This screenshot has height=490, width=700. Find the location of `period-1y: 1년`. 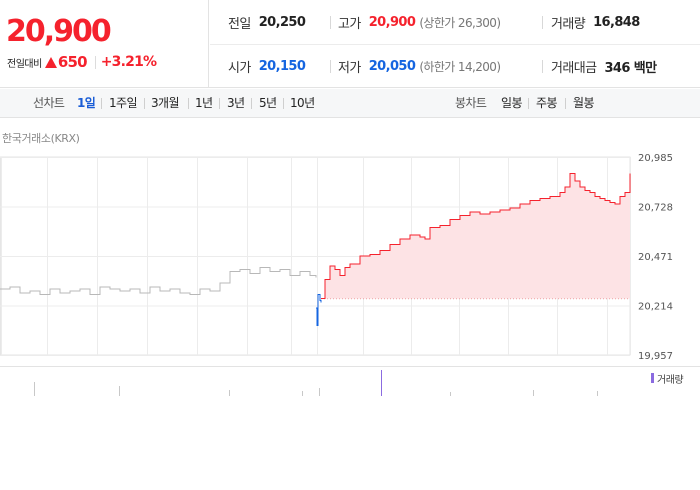

period-1y: 1년 is located at coordinates (204, 103).